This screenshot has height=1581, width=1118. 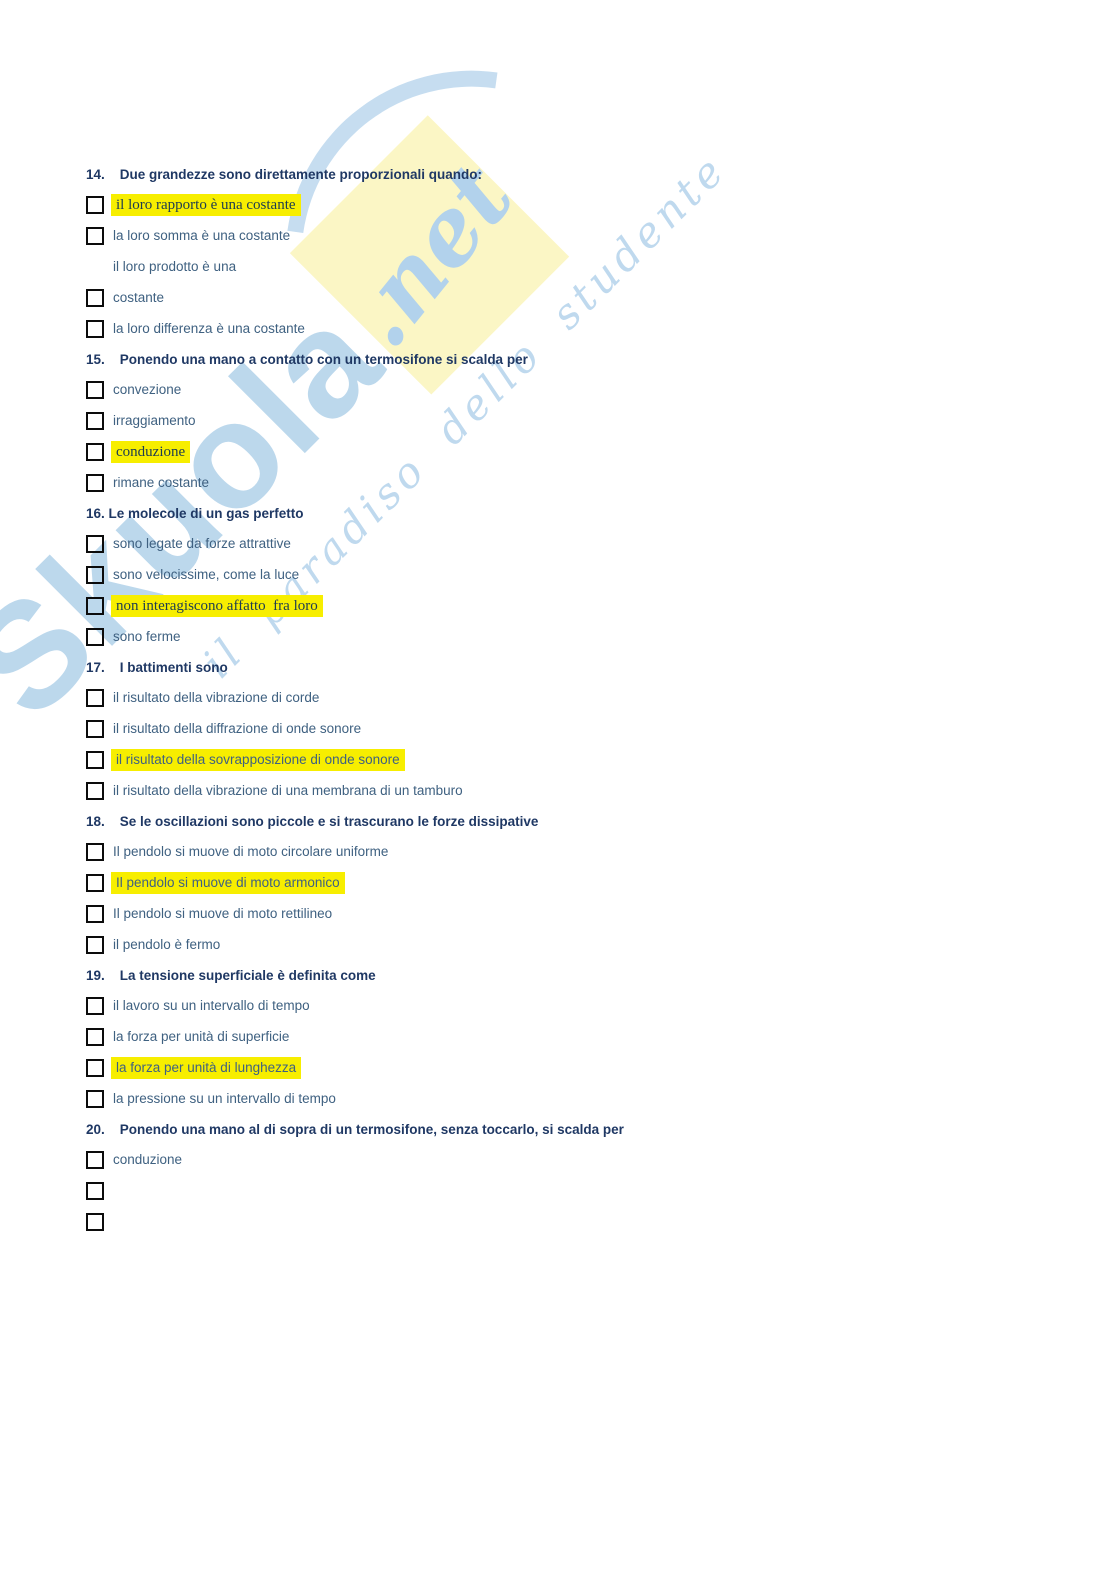 What do you see at coordinates (416, 298) in the screenshot?
I see `answer-option-row: costante` at bounding box center [416, 298].